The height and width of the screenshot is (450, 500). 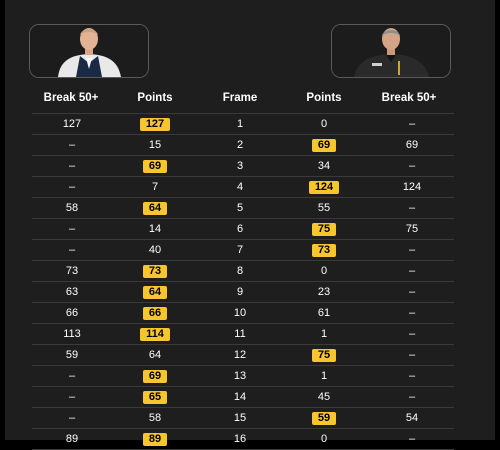 I want to click on table-row: – 15 2 69 69, so click(x=243, y=144).